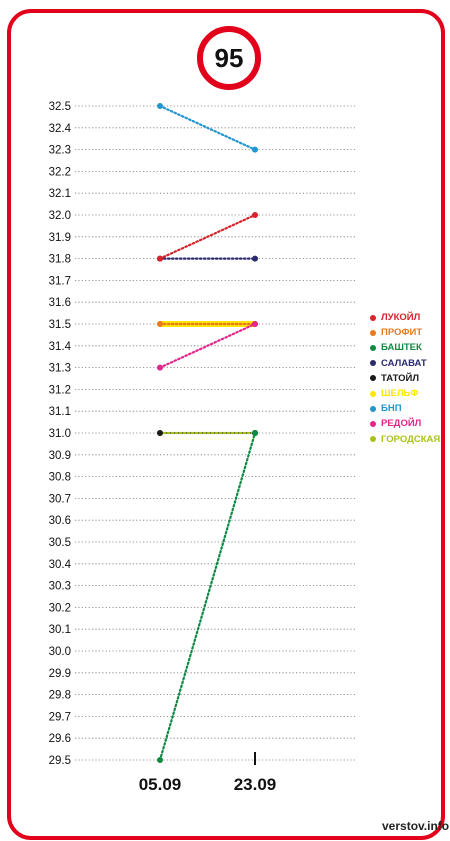 Image resolution: width=450 pixels, height=841 pixels. Describe the element at coordinates (60, 499) in the screenshot. I see `y-tick-label: 30.7` at that location.